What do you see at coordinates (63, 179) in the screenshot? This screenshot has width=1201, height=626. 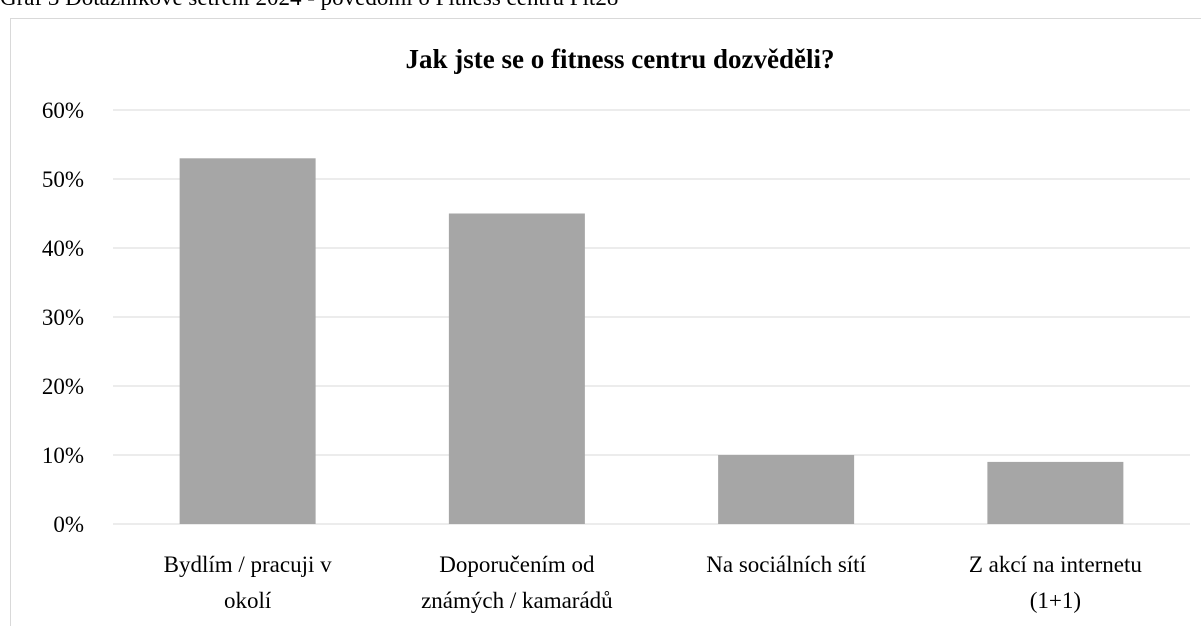 I see `y-tick-label: 50%` at bounding box center [63, 179].